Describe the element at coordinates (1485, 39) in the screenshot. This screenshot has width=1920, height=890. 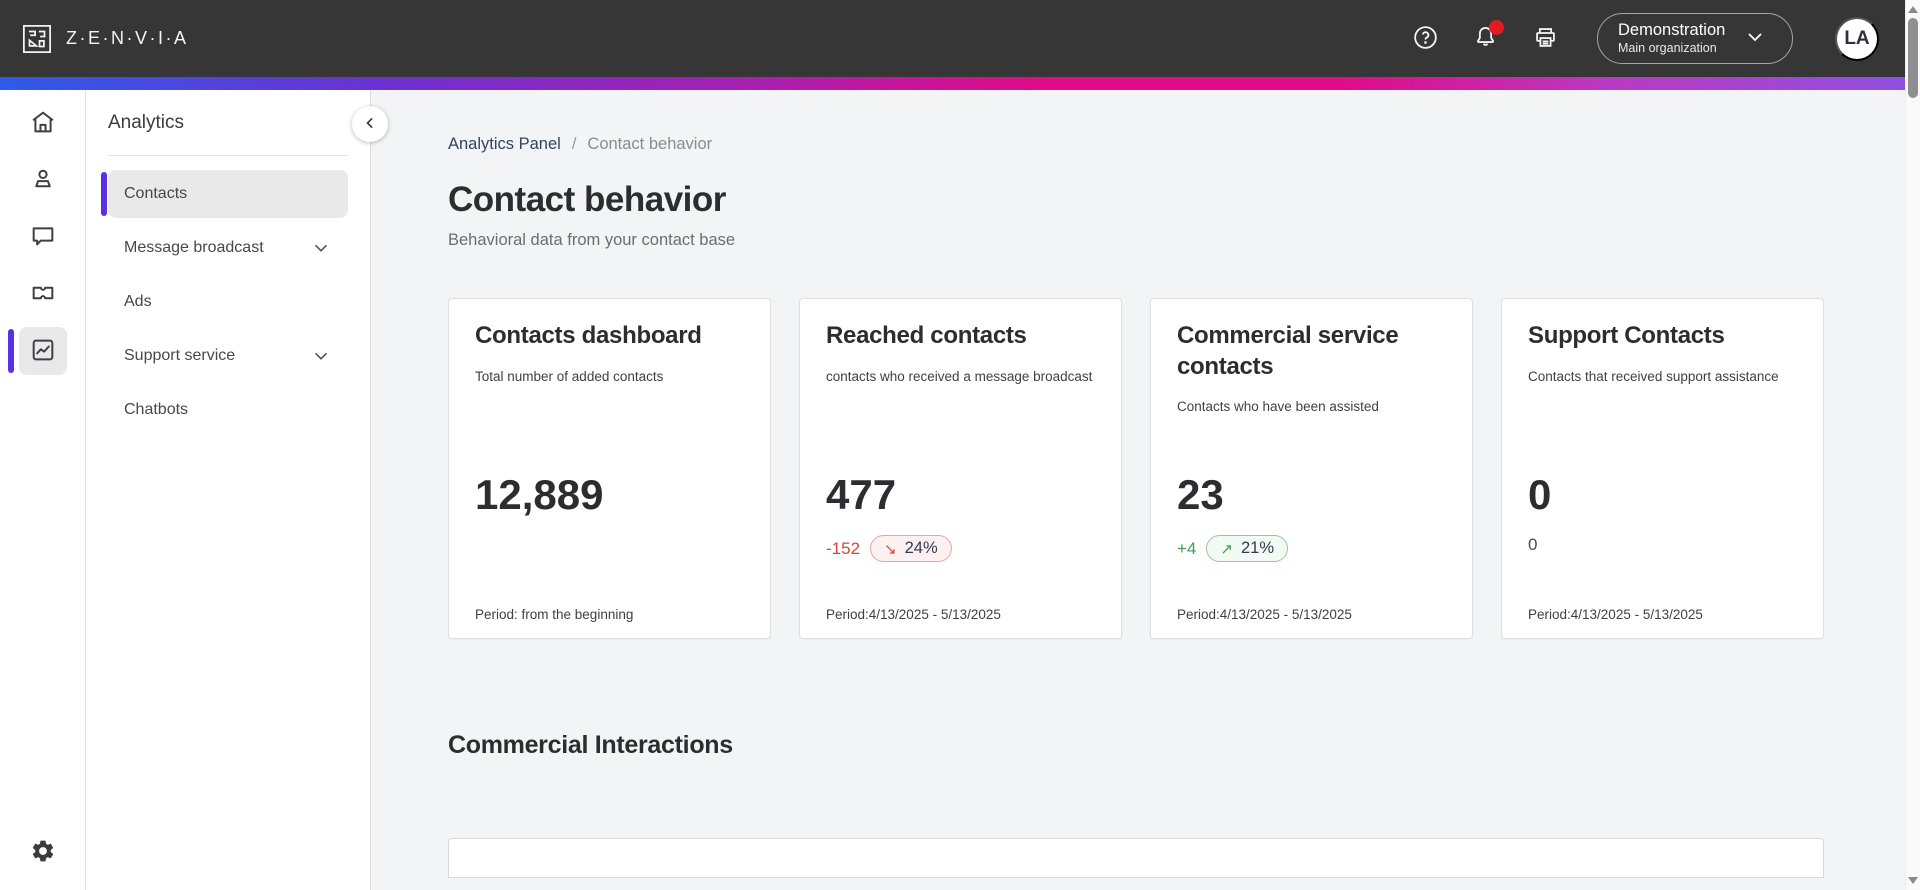
I see `notifications-button` at that location.